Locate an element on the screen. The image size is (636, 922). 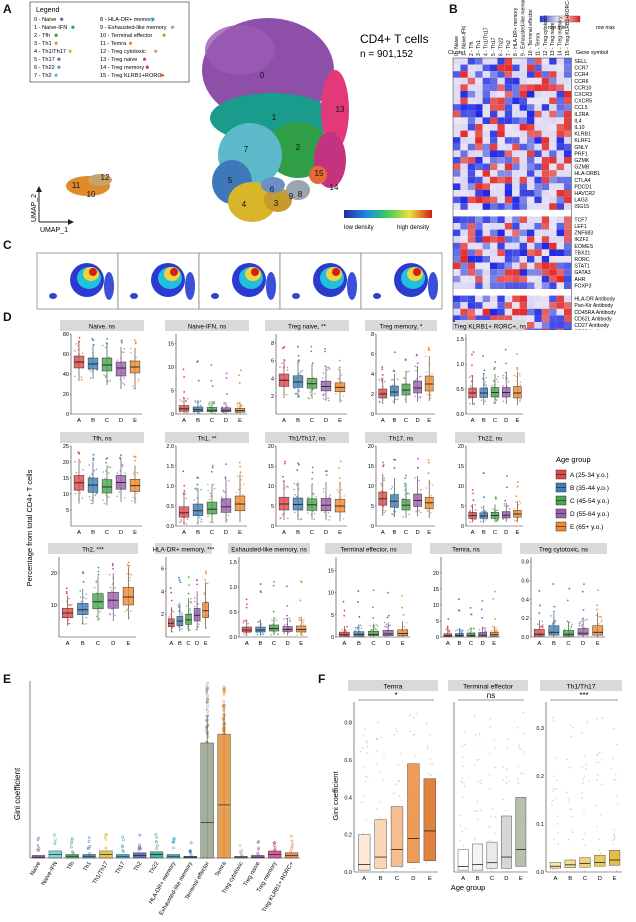
heatmap-col-9: 9 - Exhausted-like memory is located at coordinates (524, 28).